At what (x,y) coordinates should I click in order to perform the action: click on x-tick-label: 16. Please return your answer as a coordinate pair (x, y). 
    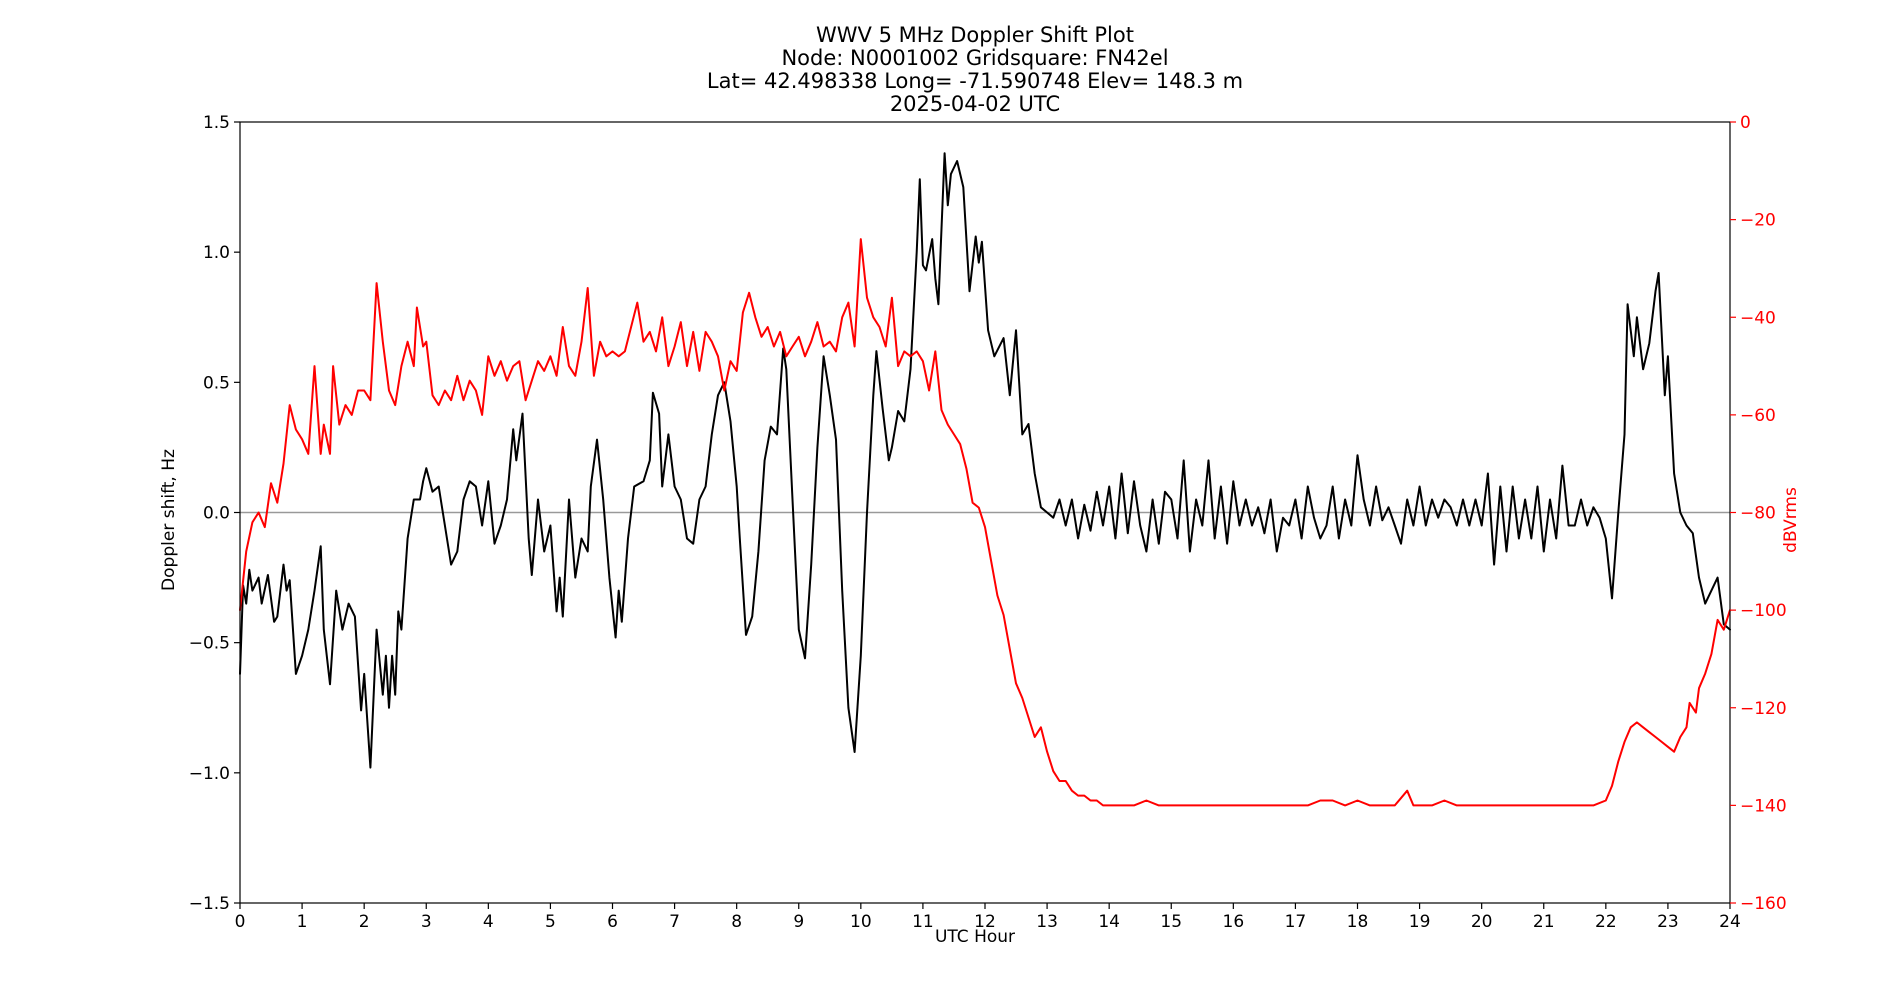
    Looking at the image, I should click on (1234, 922).